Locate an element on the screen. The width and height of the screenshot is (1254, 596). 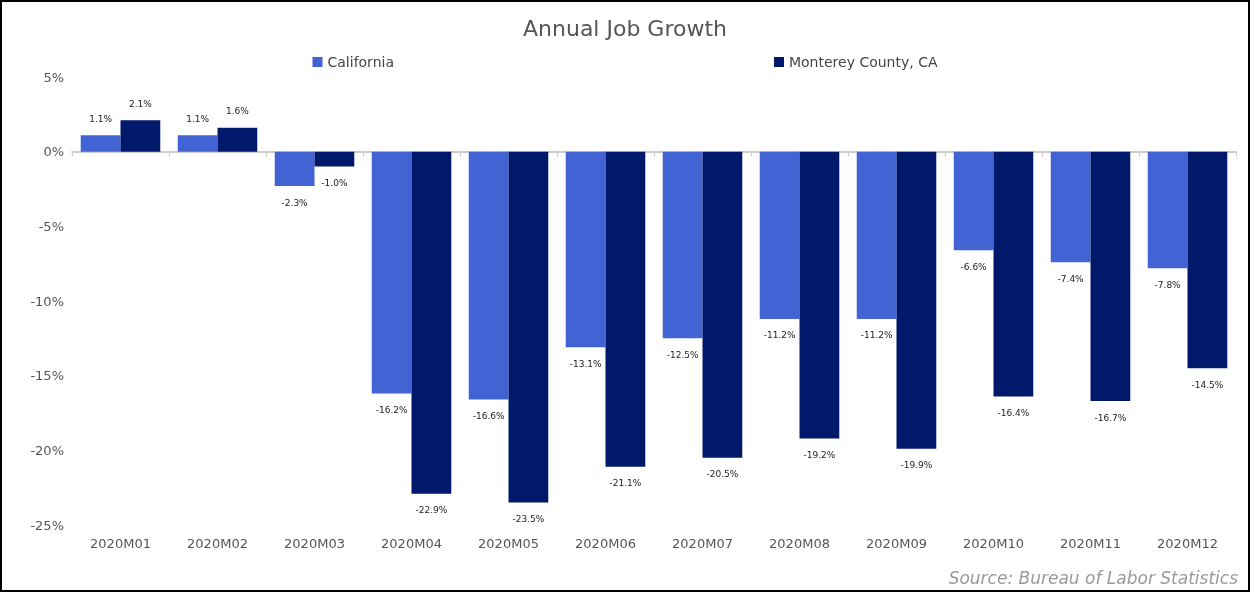
y-tick-label: 5% is located at coordinates (53, 77).